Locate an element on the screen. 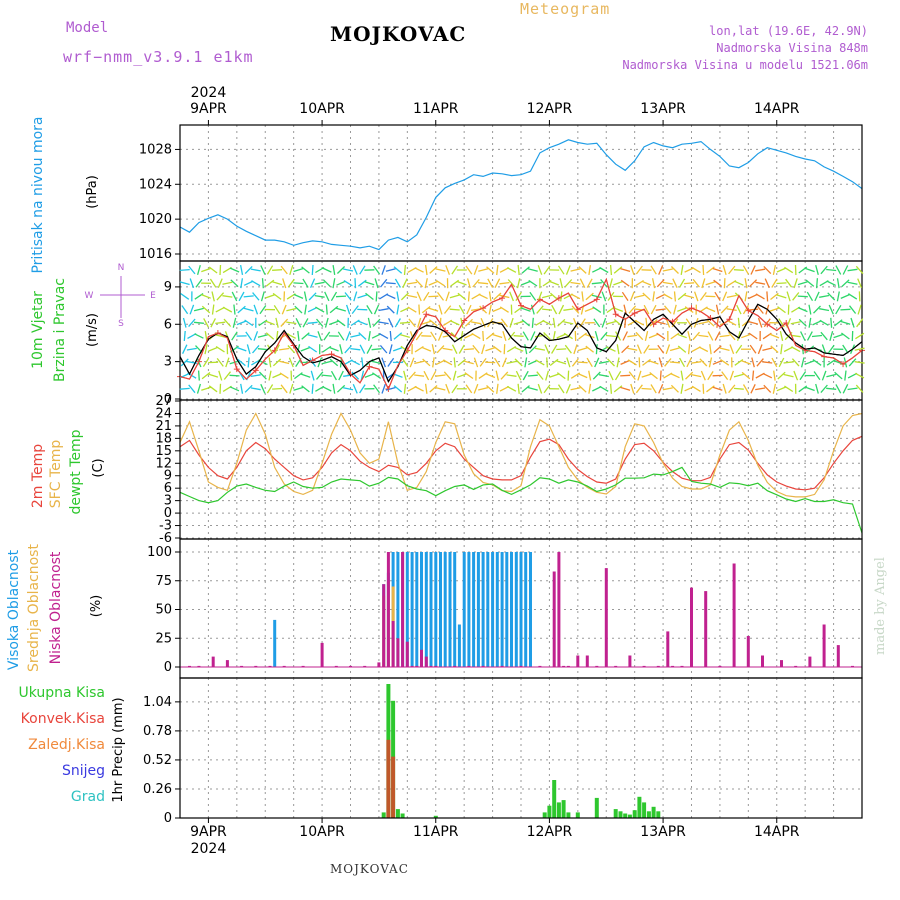 The width and height of the screenshot is (900, 900). bottom-day-label: 13APR is located at coordinates (663, 832).